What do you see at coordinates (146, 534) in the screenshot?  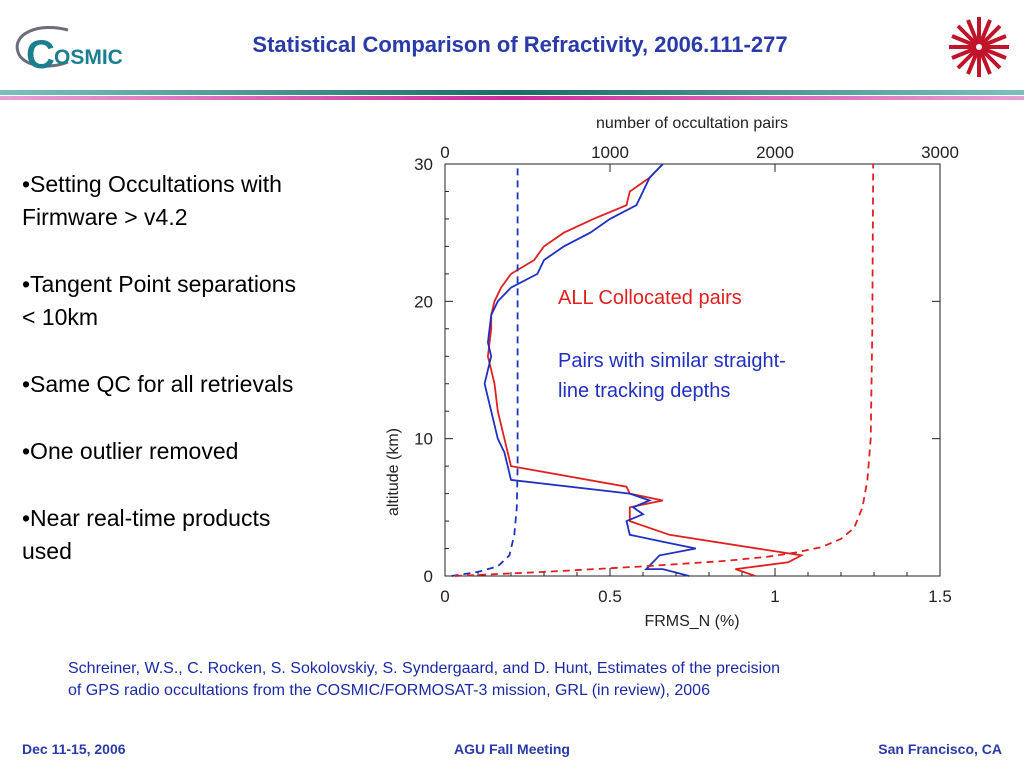 I see `bullet-item: •Near real-time products used` at bounding box center [146, 534].